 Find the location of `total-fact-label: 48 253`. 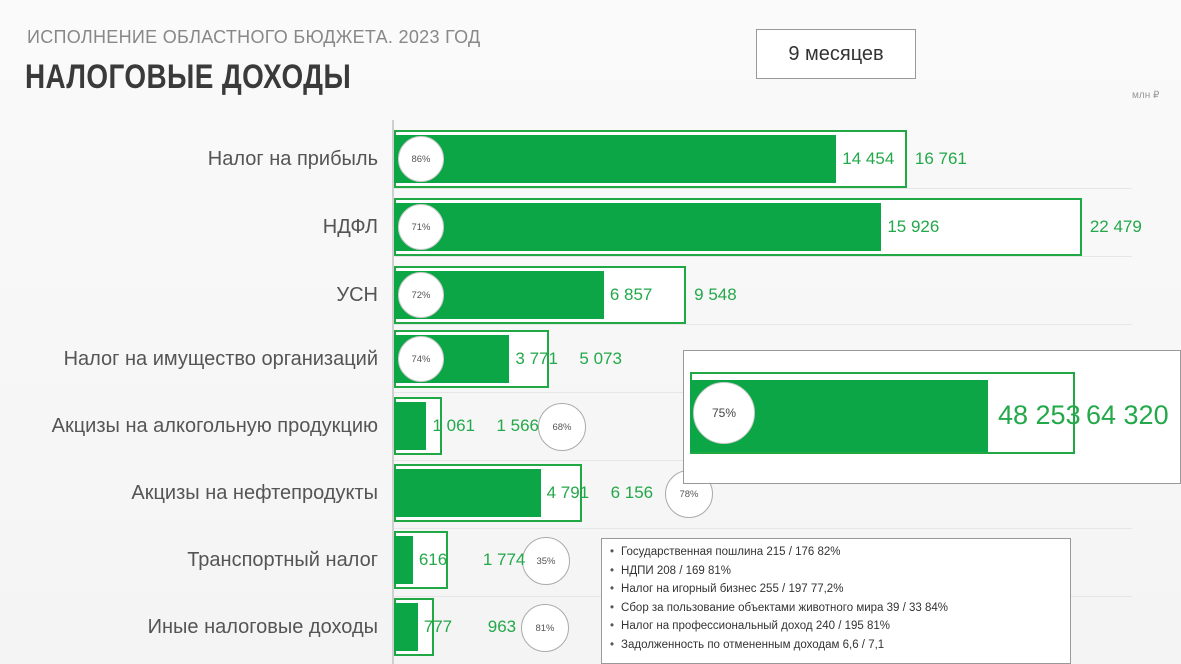

total-fact-label: 48 253 is located at coordinates (1039, 415).